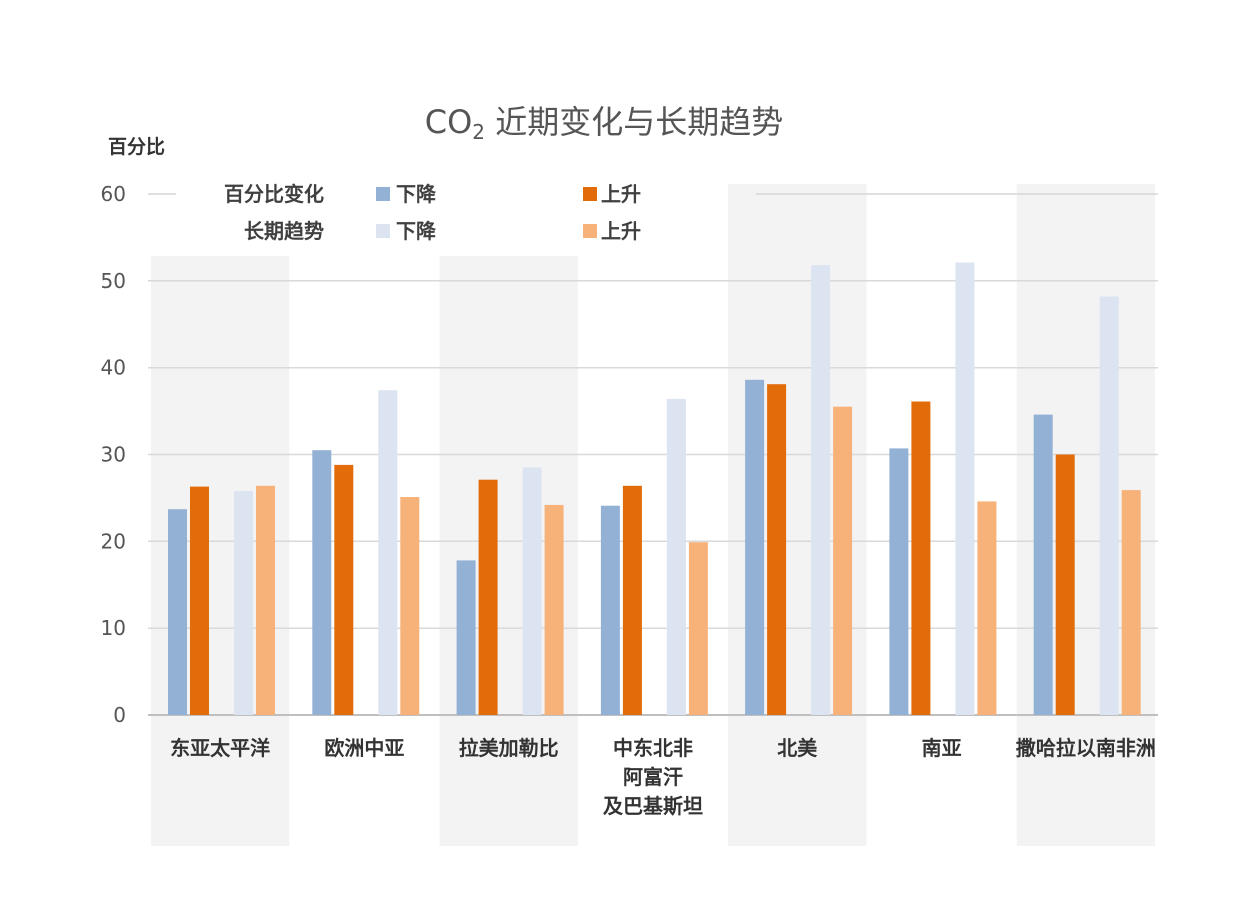 This screenshot has width=1251, height=917. I want to click on bar-长期趋势-上升-4, so click(843, 560).